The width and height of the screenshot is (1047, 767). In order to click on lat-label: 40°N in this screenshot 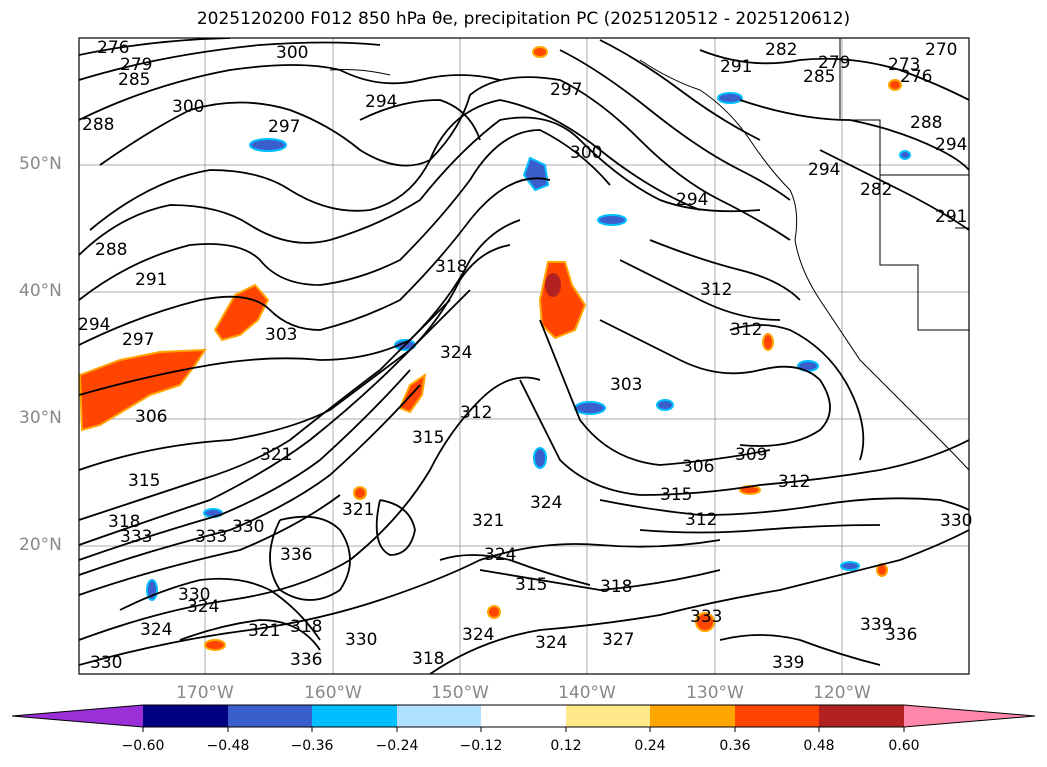, I will do `click(40, 291)`.